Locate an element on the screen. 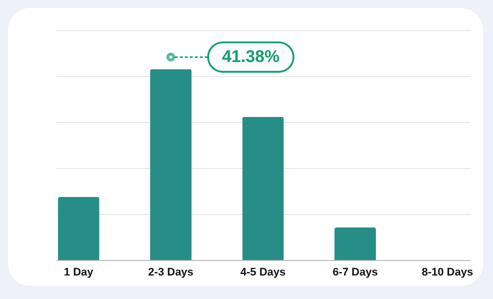 The height and width of the screenshot is (299, 493). x-tick-label: 8-10 Days is located at coordinates (448, 272).